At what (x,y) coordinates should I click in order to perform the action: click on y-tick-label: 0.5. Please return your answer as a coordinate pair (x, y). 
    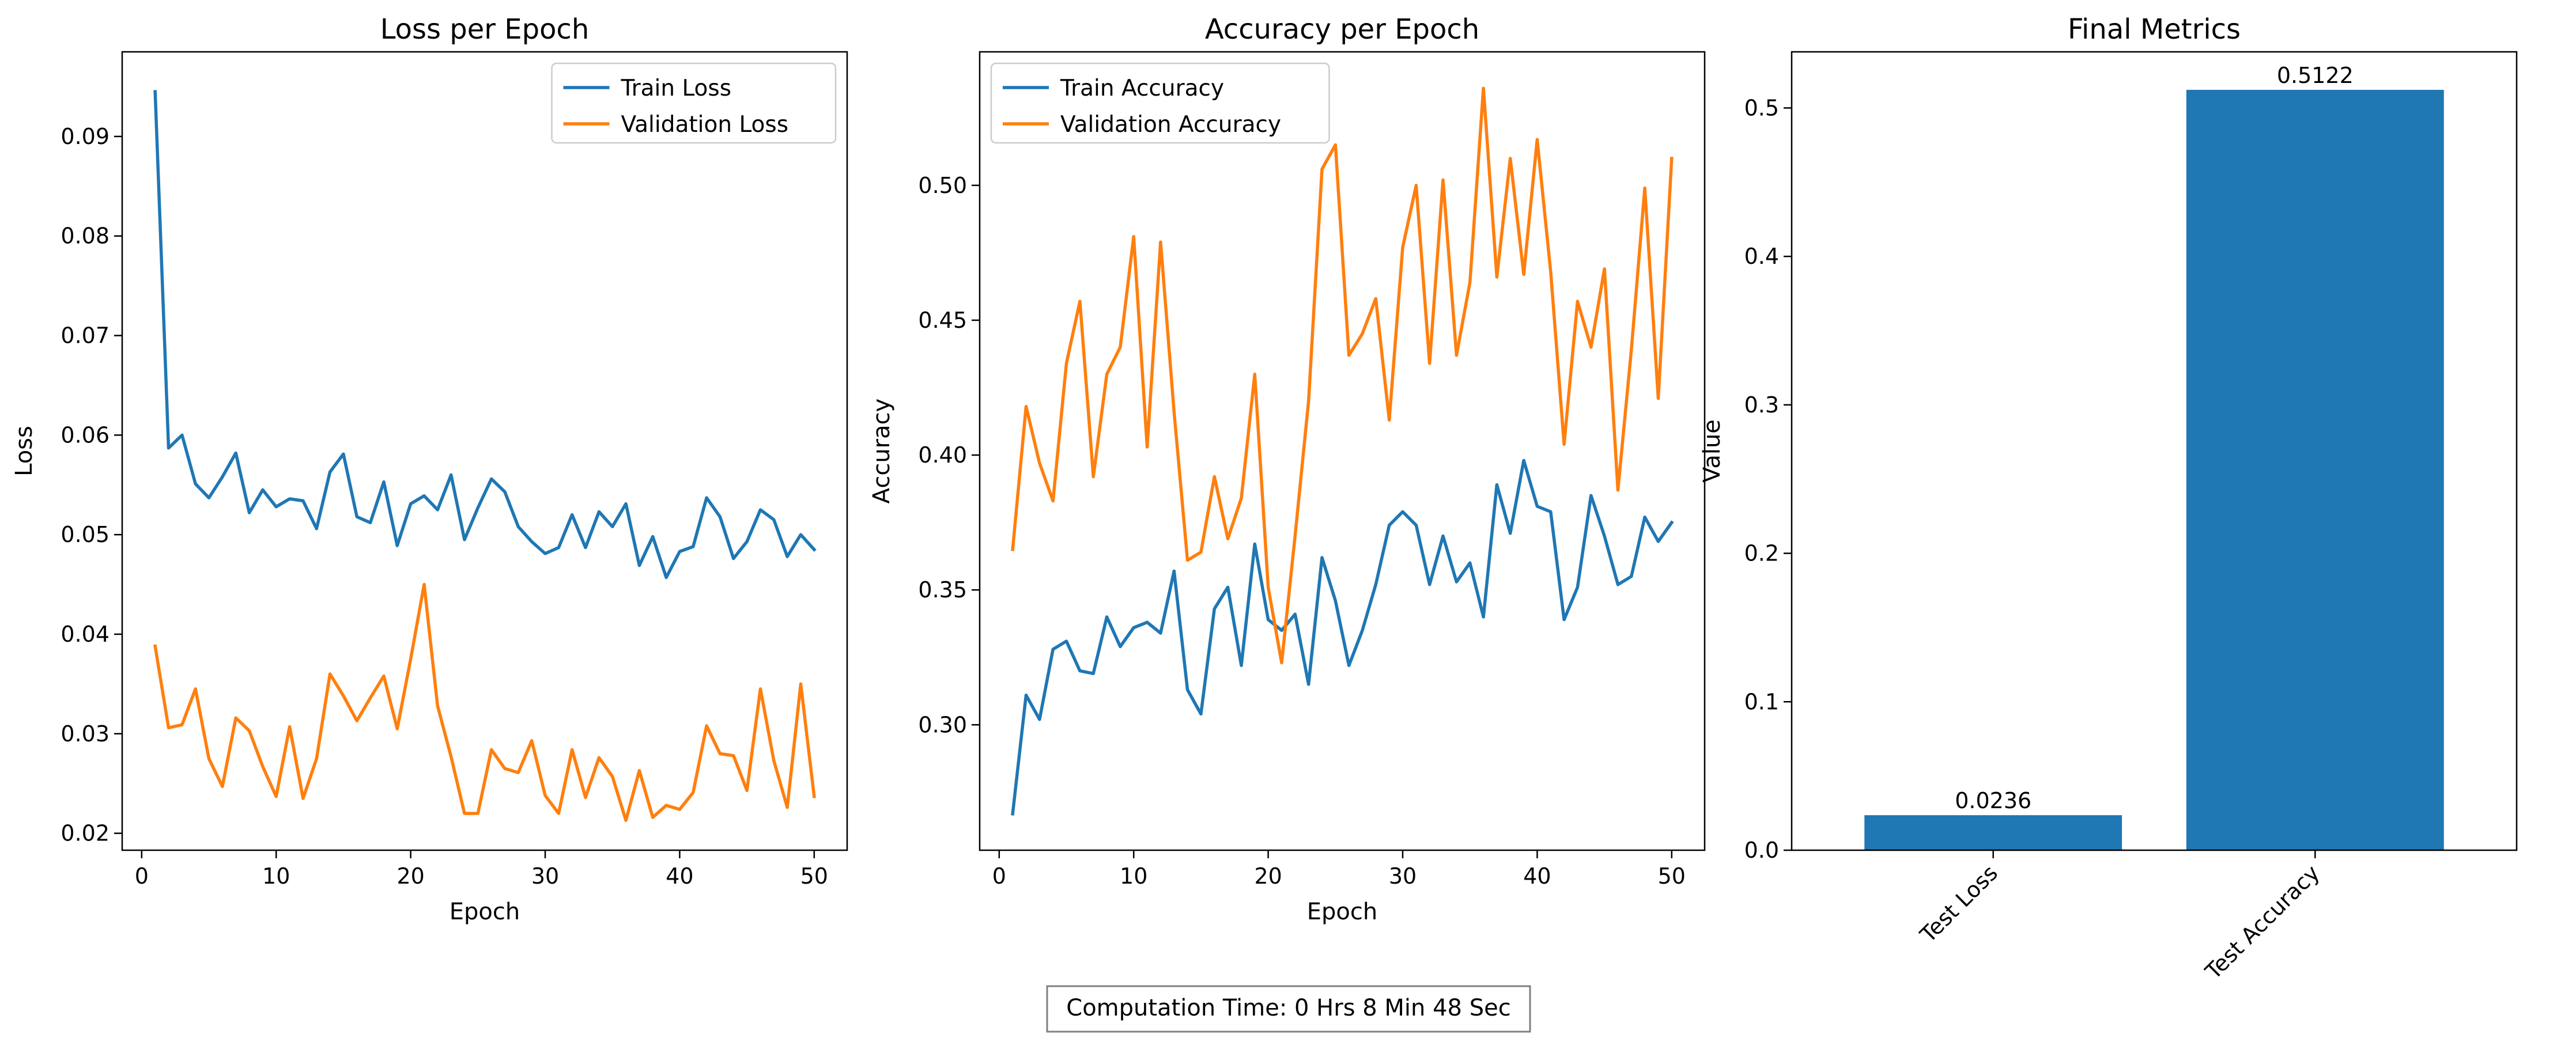
    Looking at the image, I should click on (1761, 107).